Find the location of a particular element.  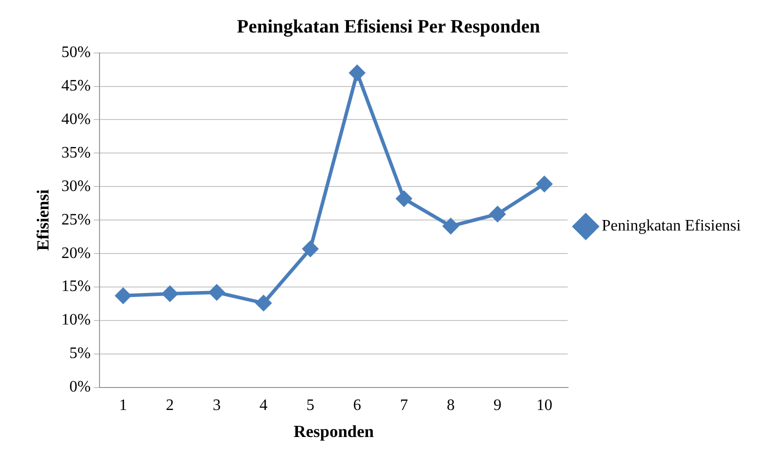

y-tick-label: 25% is located at coordinates (76, 219).